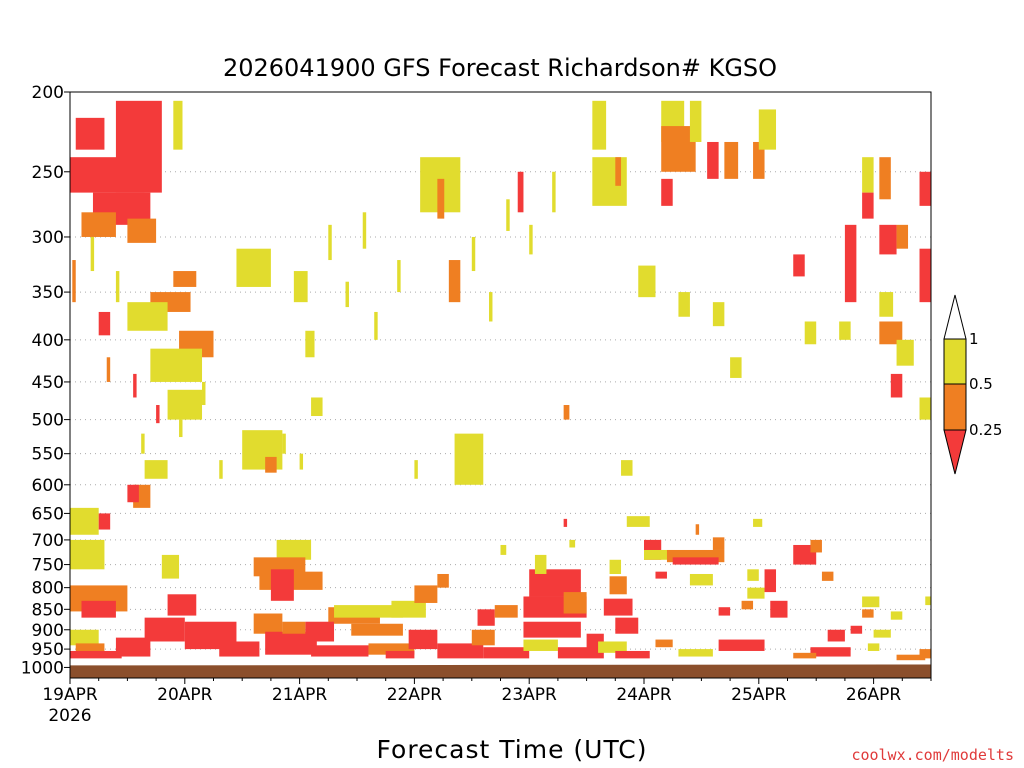 The image size is (1024, 768). I want to click on y-tick-label: 450, so click(48, 383).